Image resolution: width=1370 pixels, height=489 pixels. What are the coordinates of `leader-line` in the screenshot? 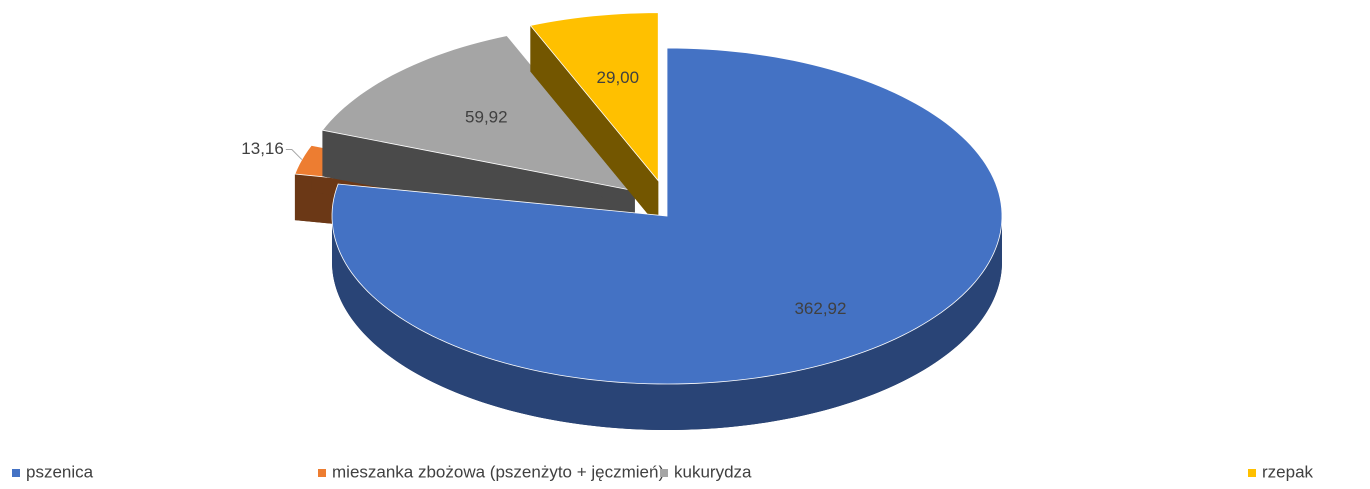 It's located at (294, 154).